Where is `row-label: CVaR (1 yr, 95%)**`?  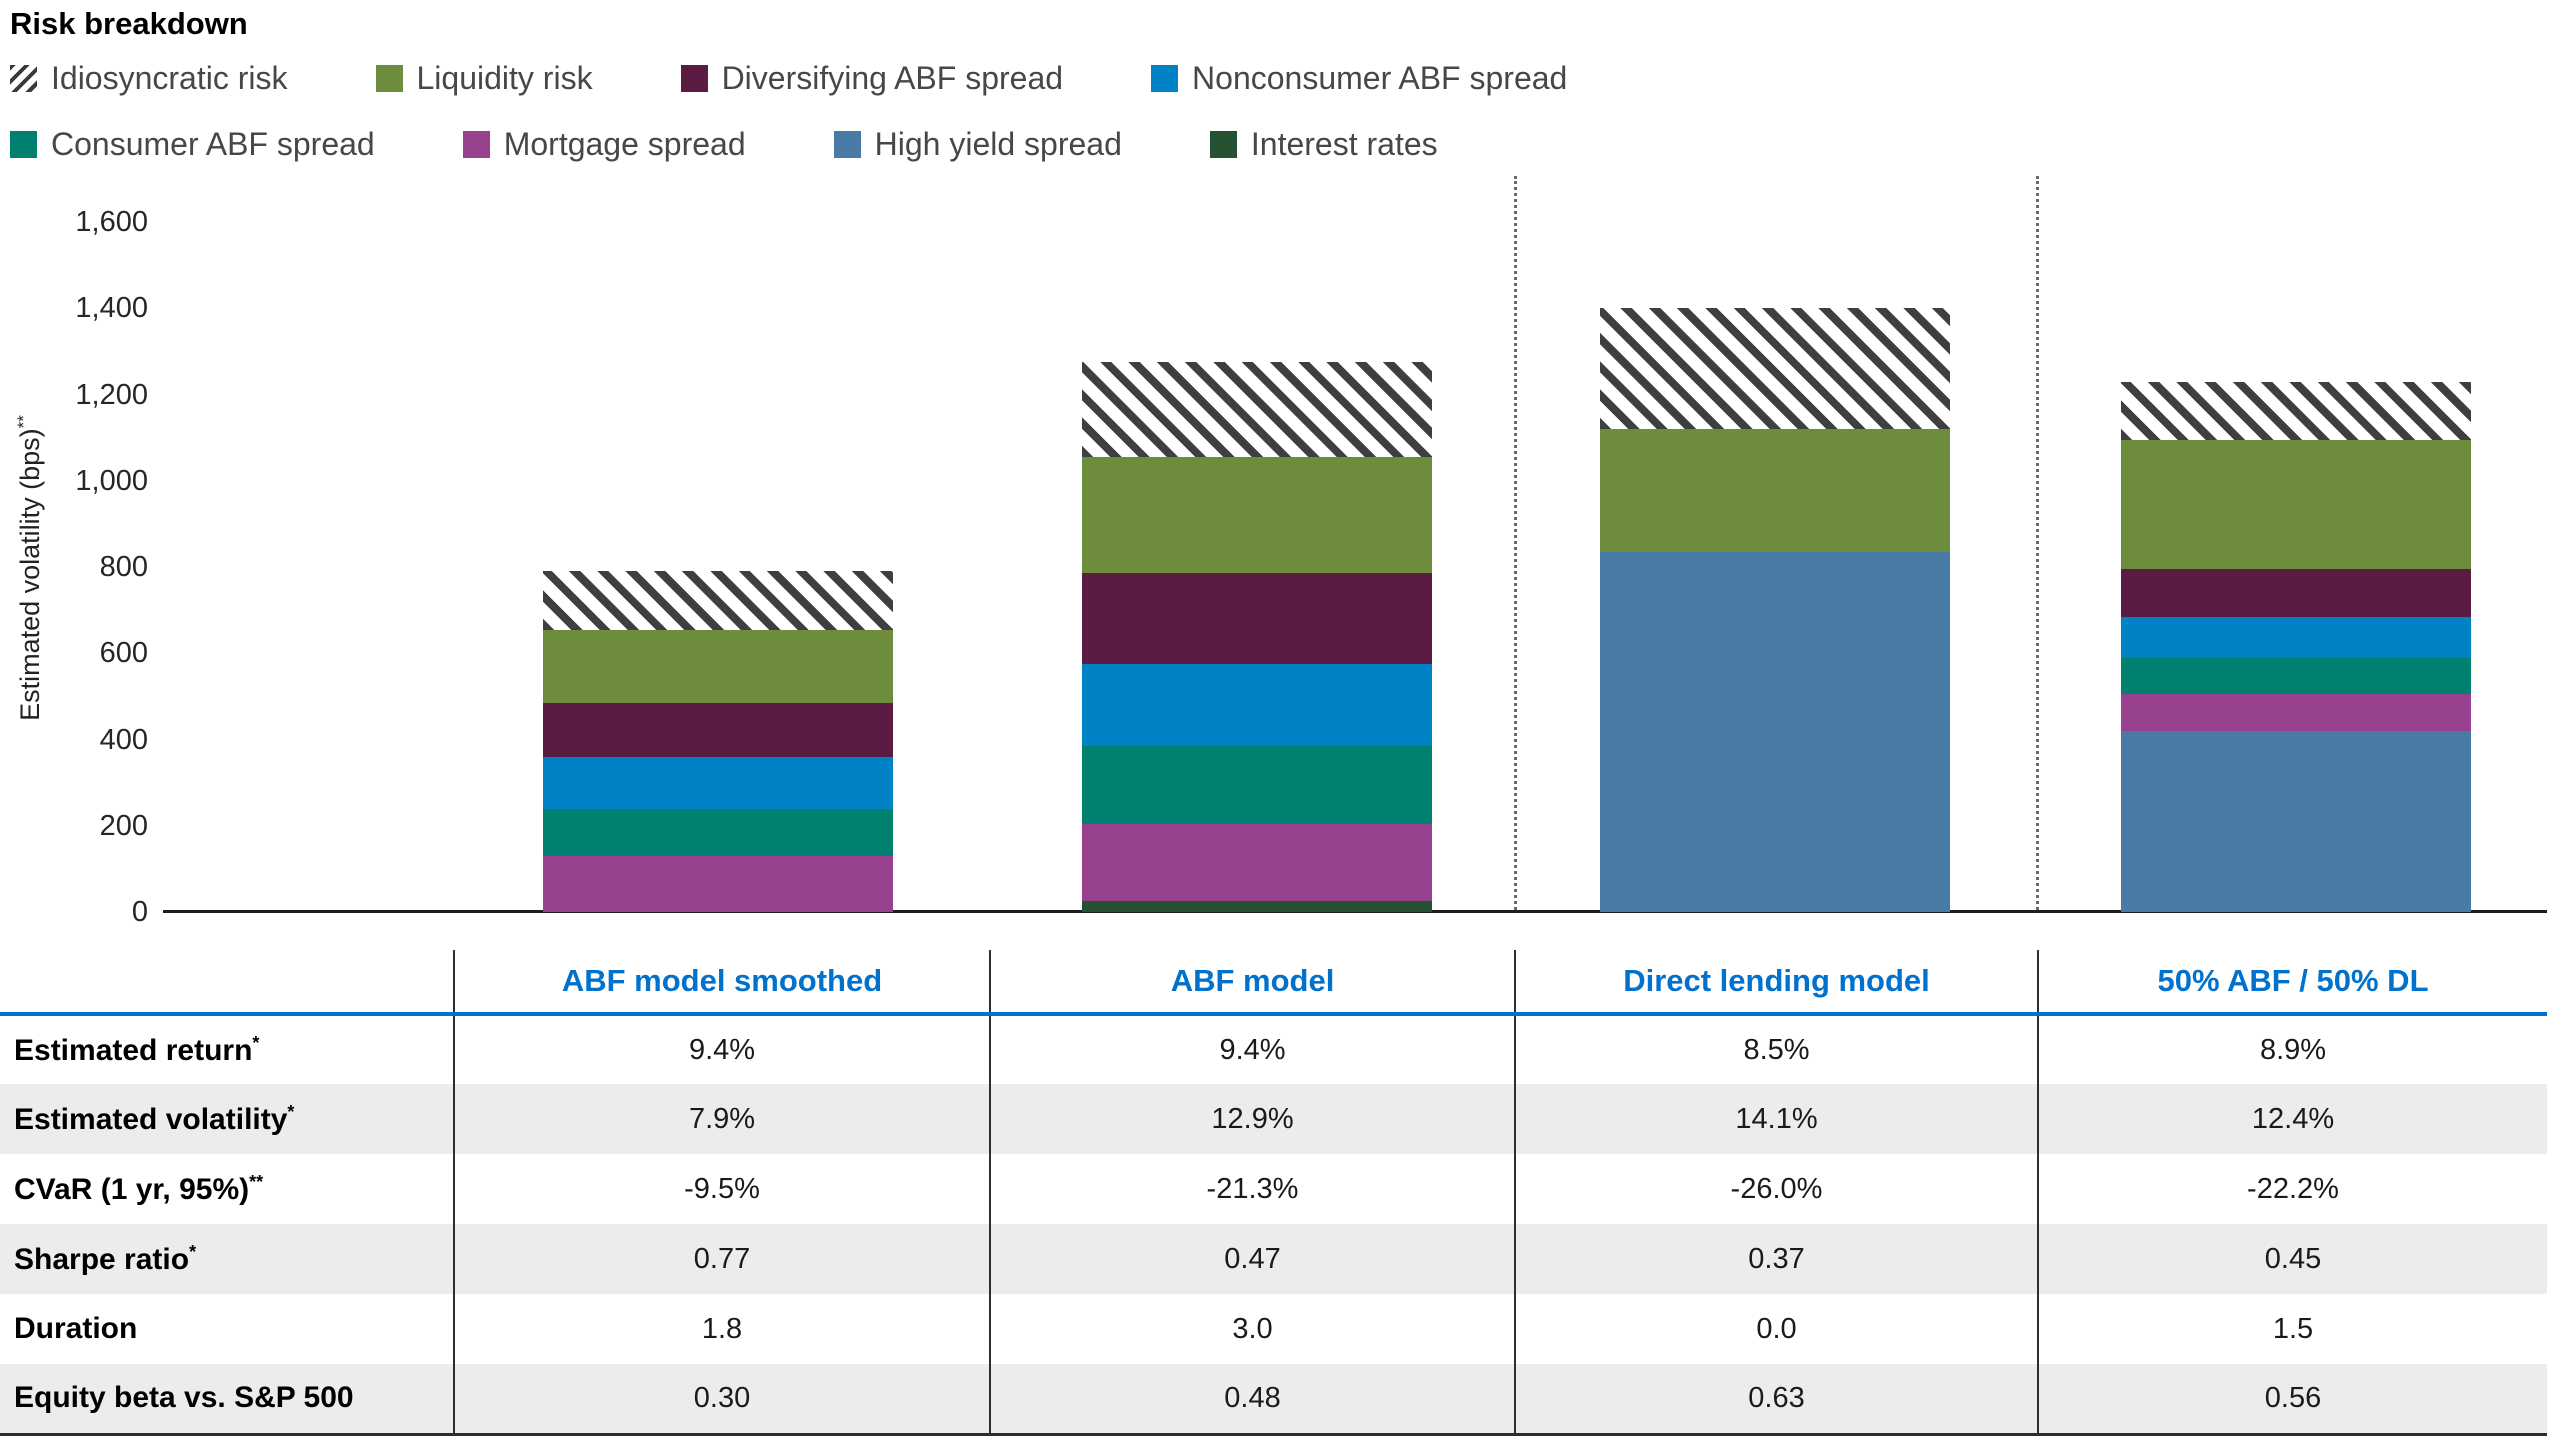 row-label: CVaR (1 yr, 95%)** is located at coordinates (227, 1189).